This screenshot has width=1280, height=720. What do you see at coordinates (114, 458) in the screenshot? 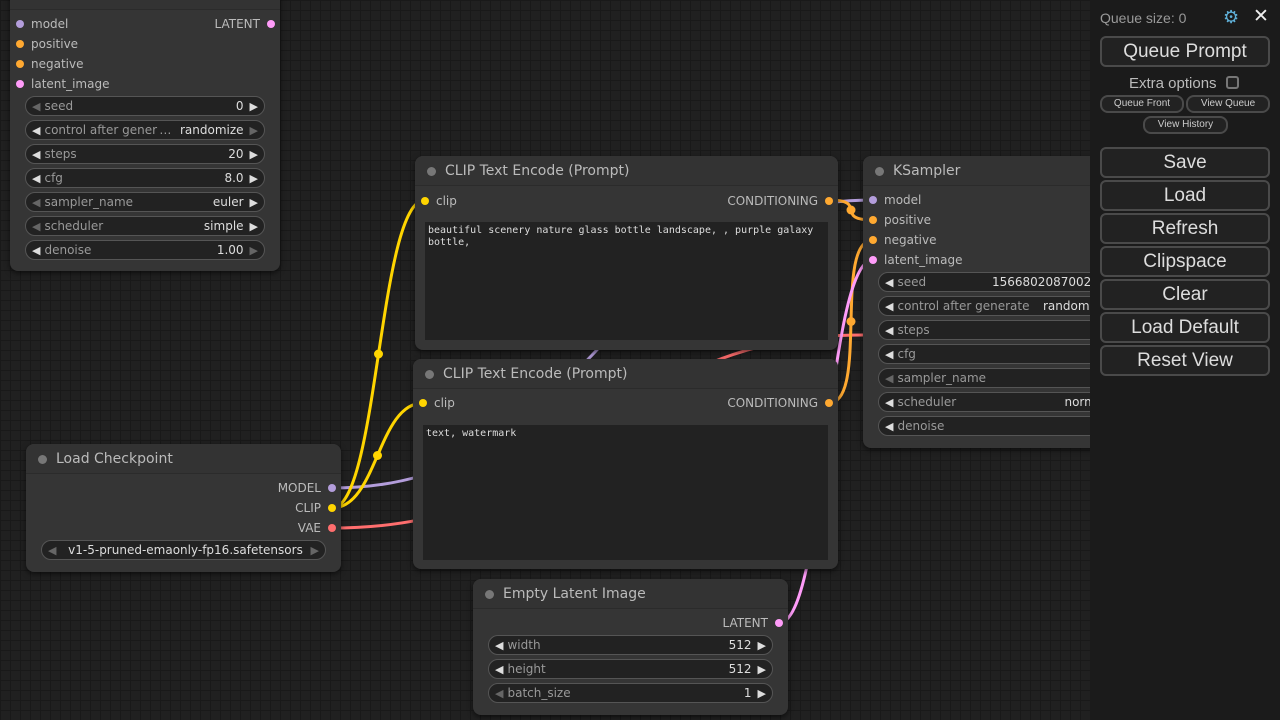
I see `title-text: Load Checkpoint` at bounding box center [114, 458].